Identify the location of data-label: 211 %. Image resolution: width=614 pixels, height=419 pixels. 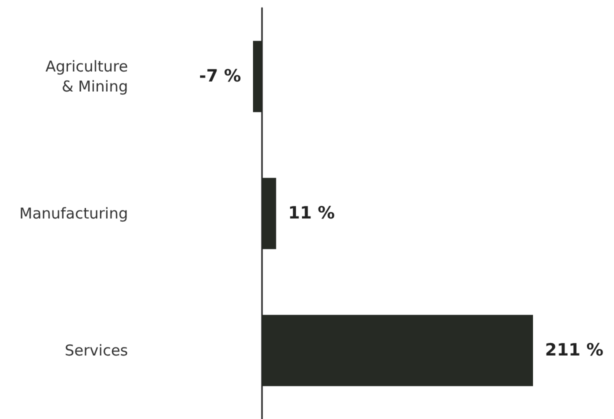
(574, 350).